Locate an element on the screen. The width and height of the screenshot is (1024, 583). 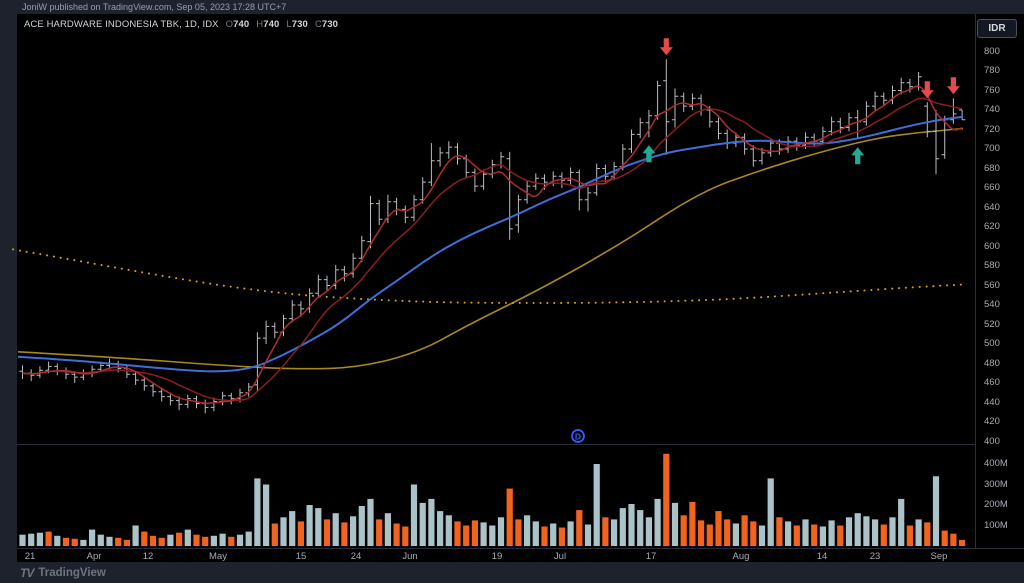
open-value: 740 is located at coordinates (241, 24).